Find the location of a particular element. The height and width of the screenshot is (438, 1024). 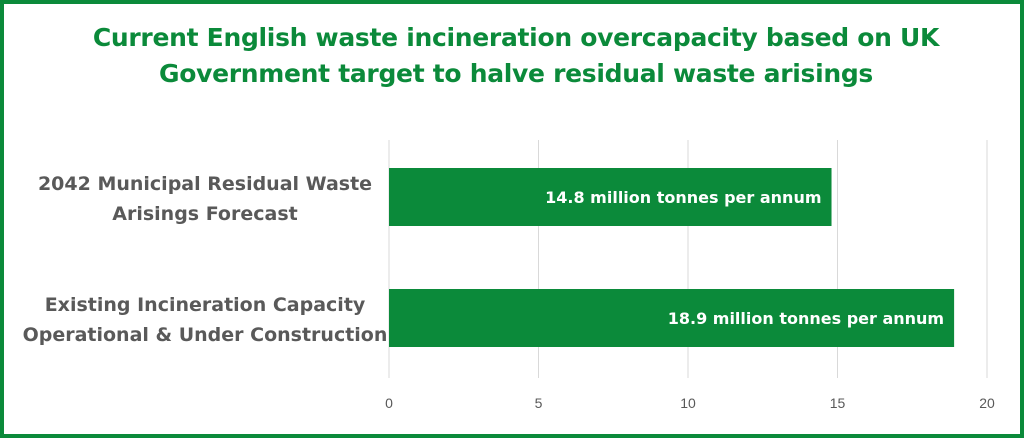

bar-data-label: 14.8 million tonnes per annum is located at coordinates (683, 197).